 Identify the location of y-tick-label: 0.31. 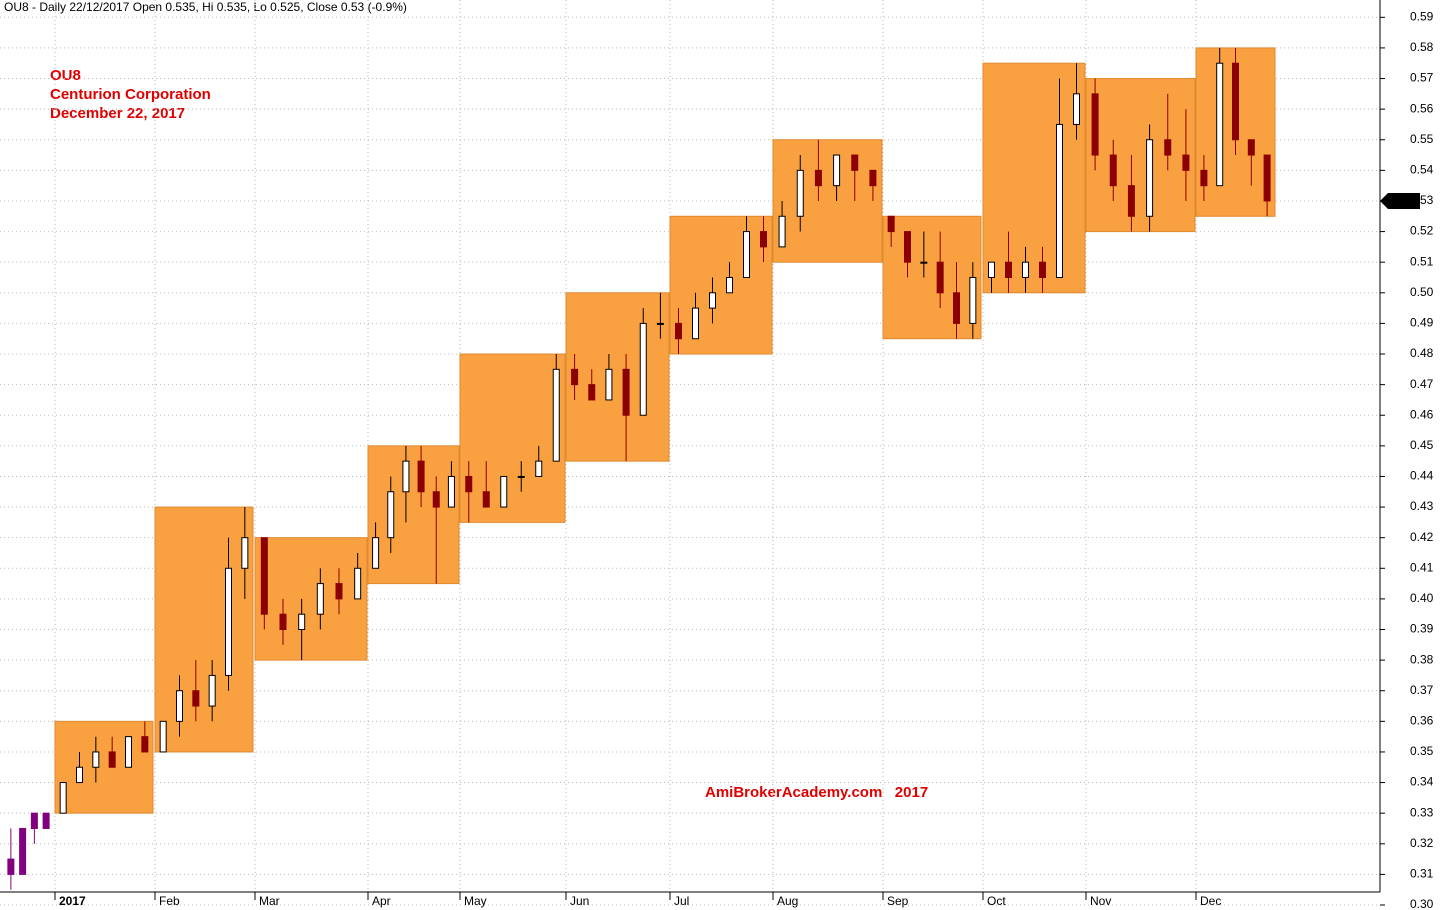
(1422, 874).